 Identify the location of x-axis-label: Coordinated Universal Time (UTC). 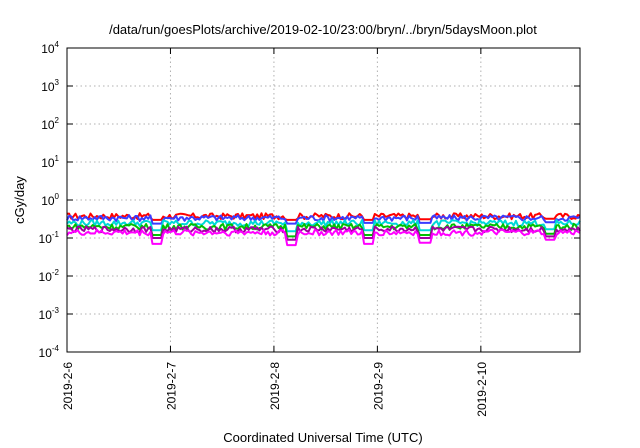
(322, 437).